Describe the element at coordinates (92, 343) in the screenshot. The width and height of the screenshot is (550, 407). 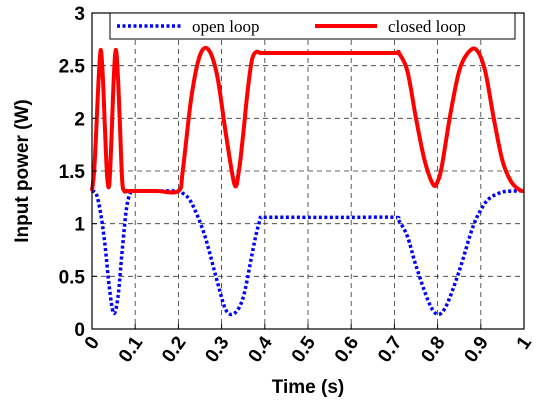
I see `x-tick-label: 0` at that location.